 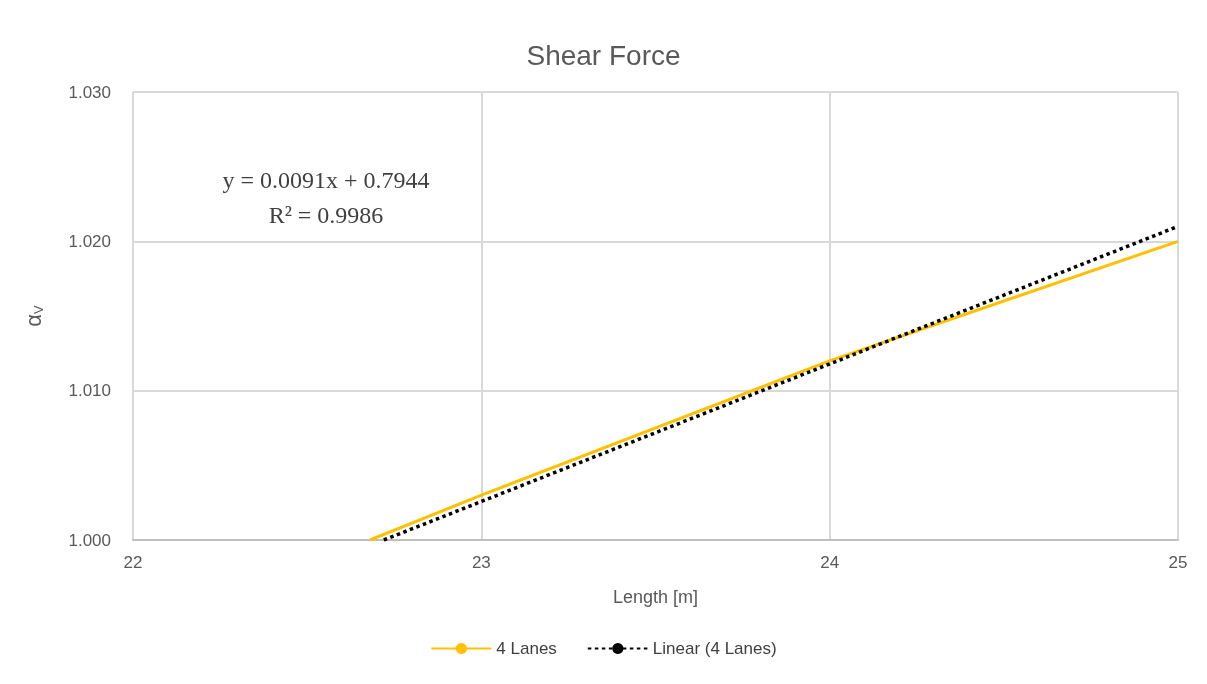 What do you see at coordinates (89, 92) in the screenshot?
I see `y-tick-label: 1.030` at bounding box center [89, 92].